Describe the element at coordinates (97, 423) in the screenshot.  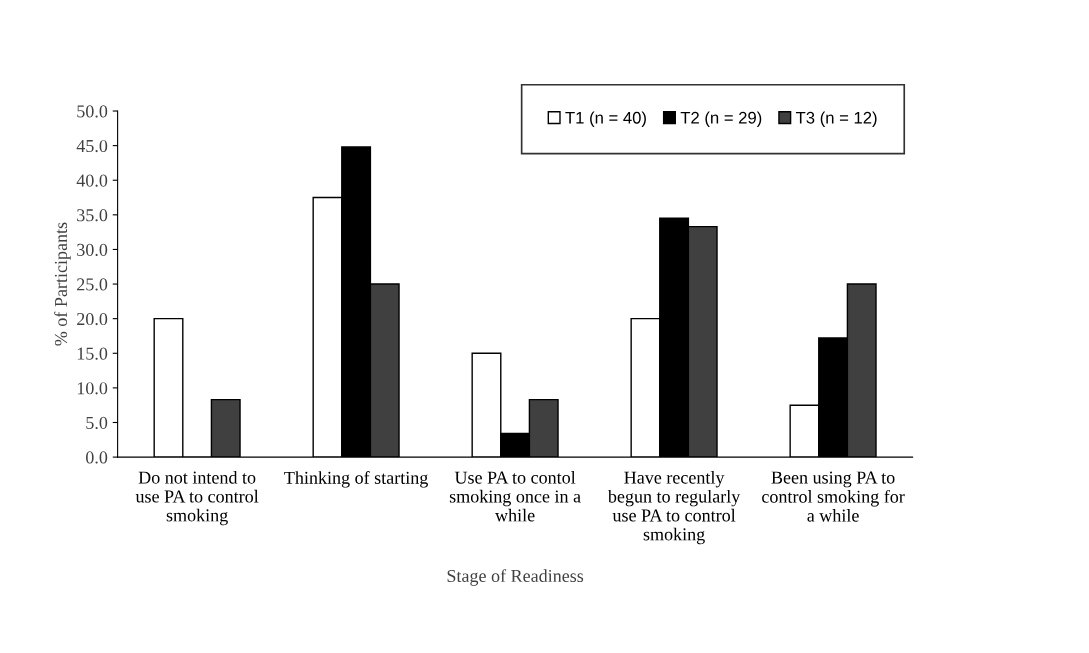
I see `y-tick-label: 5.0` at that location.